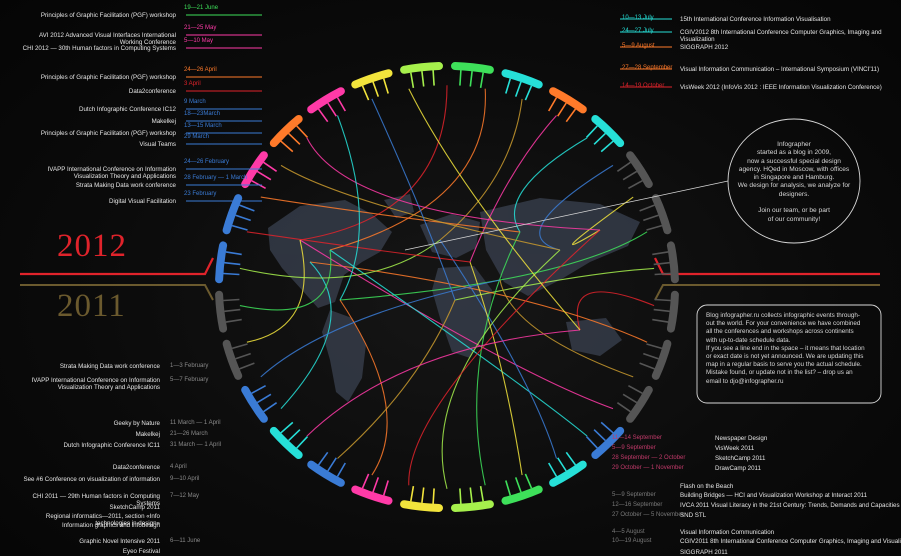 Image resolution: width=901 pixels, height=556 pixels. What do you see at coordinates (189, 366) in the screenshot?
I see `event-date: 1—3 February` at bounding box center [189, 366].